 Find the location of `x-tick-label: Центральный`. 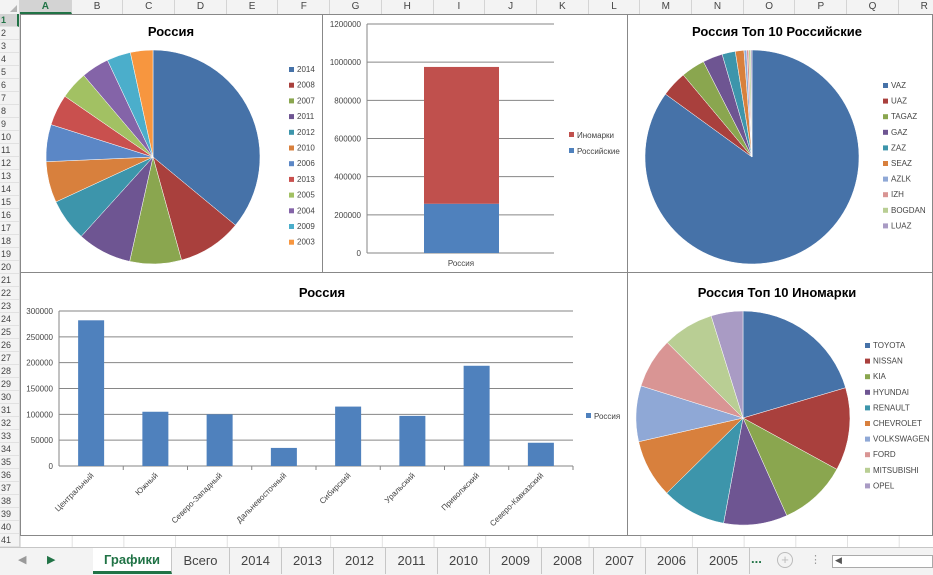

x-tick-label: Центральный is located at coordinates (74, 492).